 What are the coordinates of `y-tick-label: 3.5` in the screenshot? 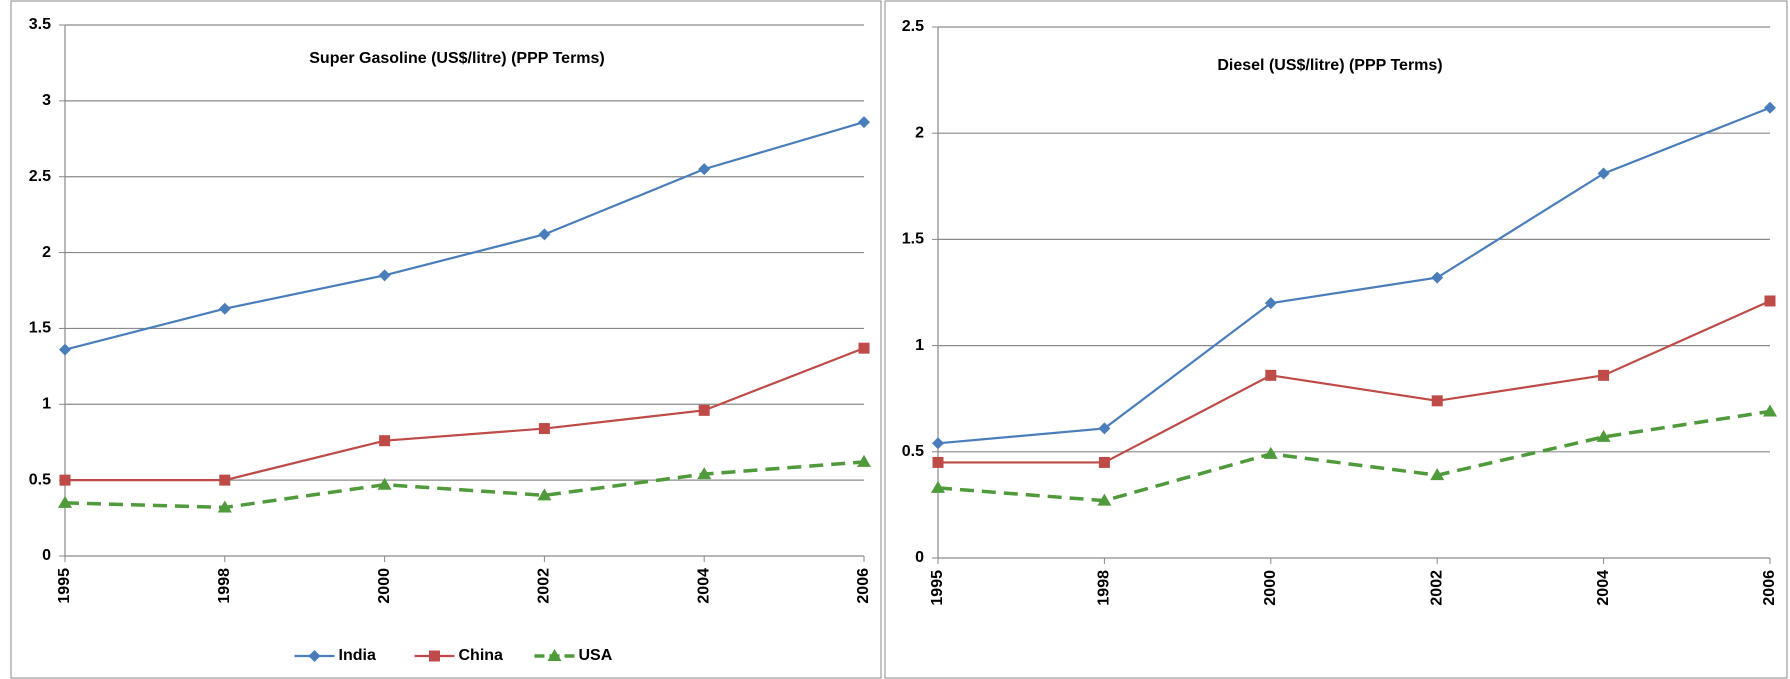 It's located at (40, 24).